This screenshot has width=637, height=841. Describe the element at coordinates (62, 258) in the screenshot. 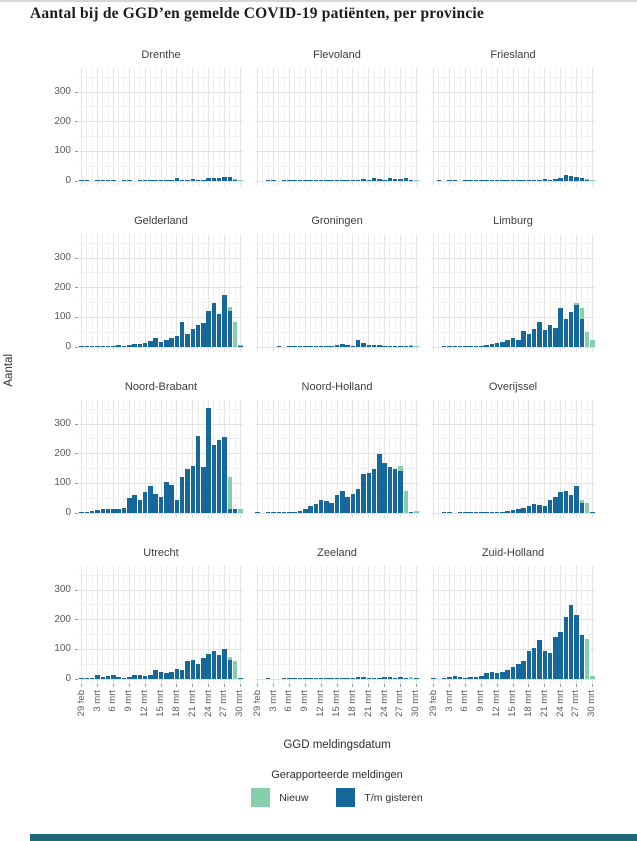

I see `y-tick-label: 300` at that location.